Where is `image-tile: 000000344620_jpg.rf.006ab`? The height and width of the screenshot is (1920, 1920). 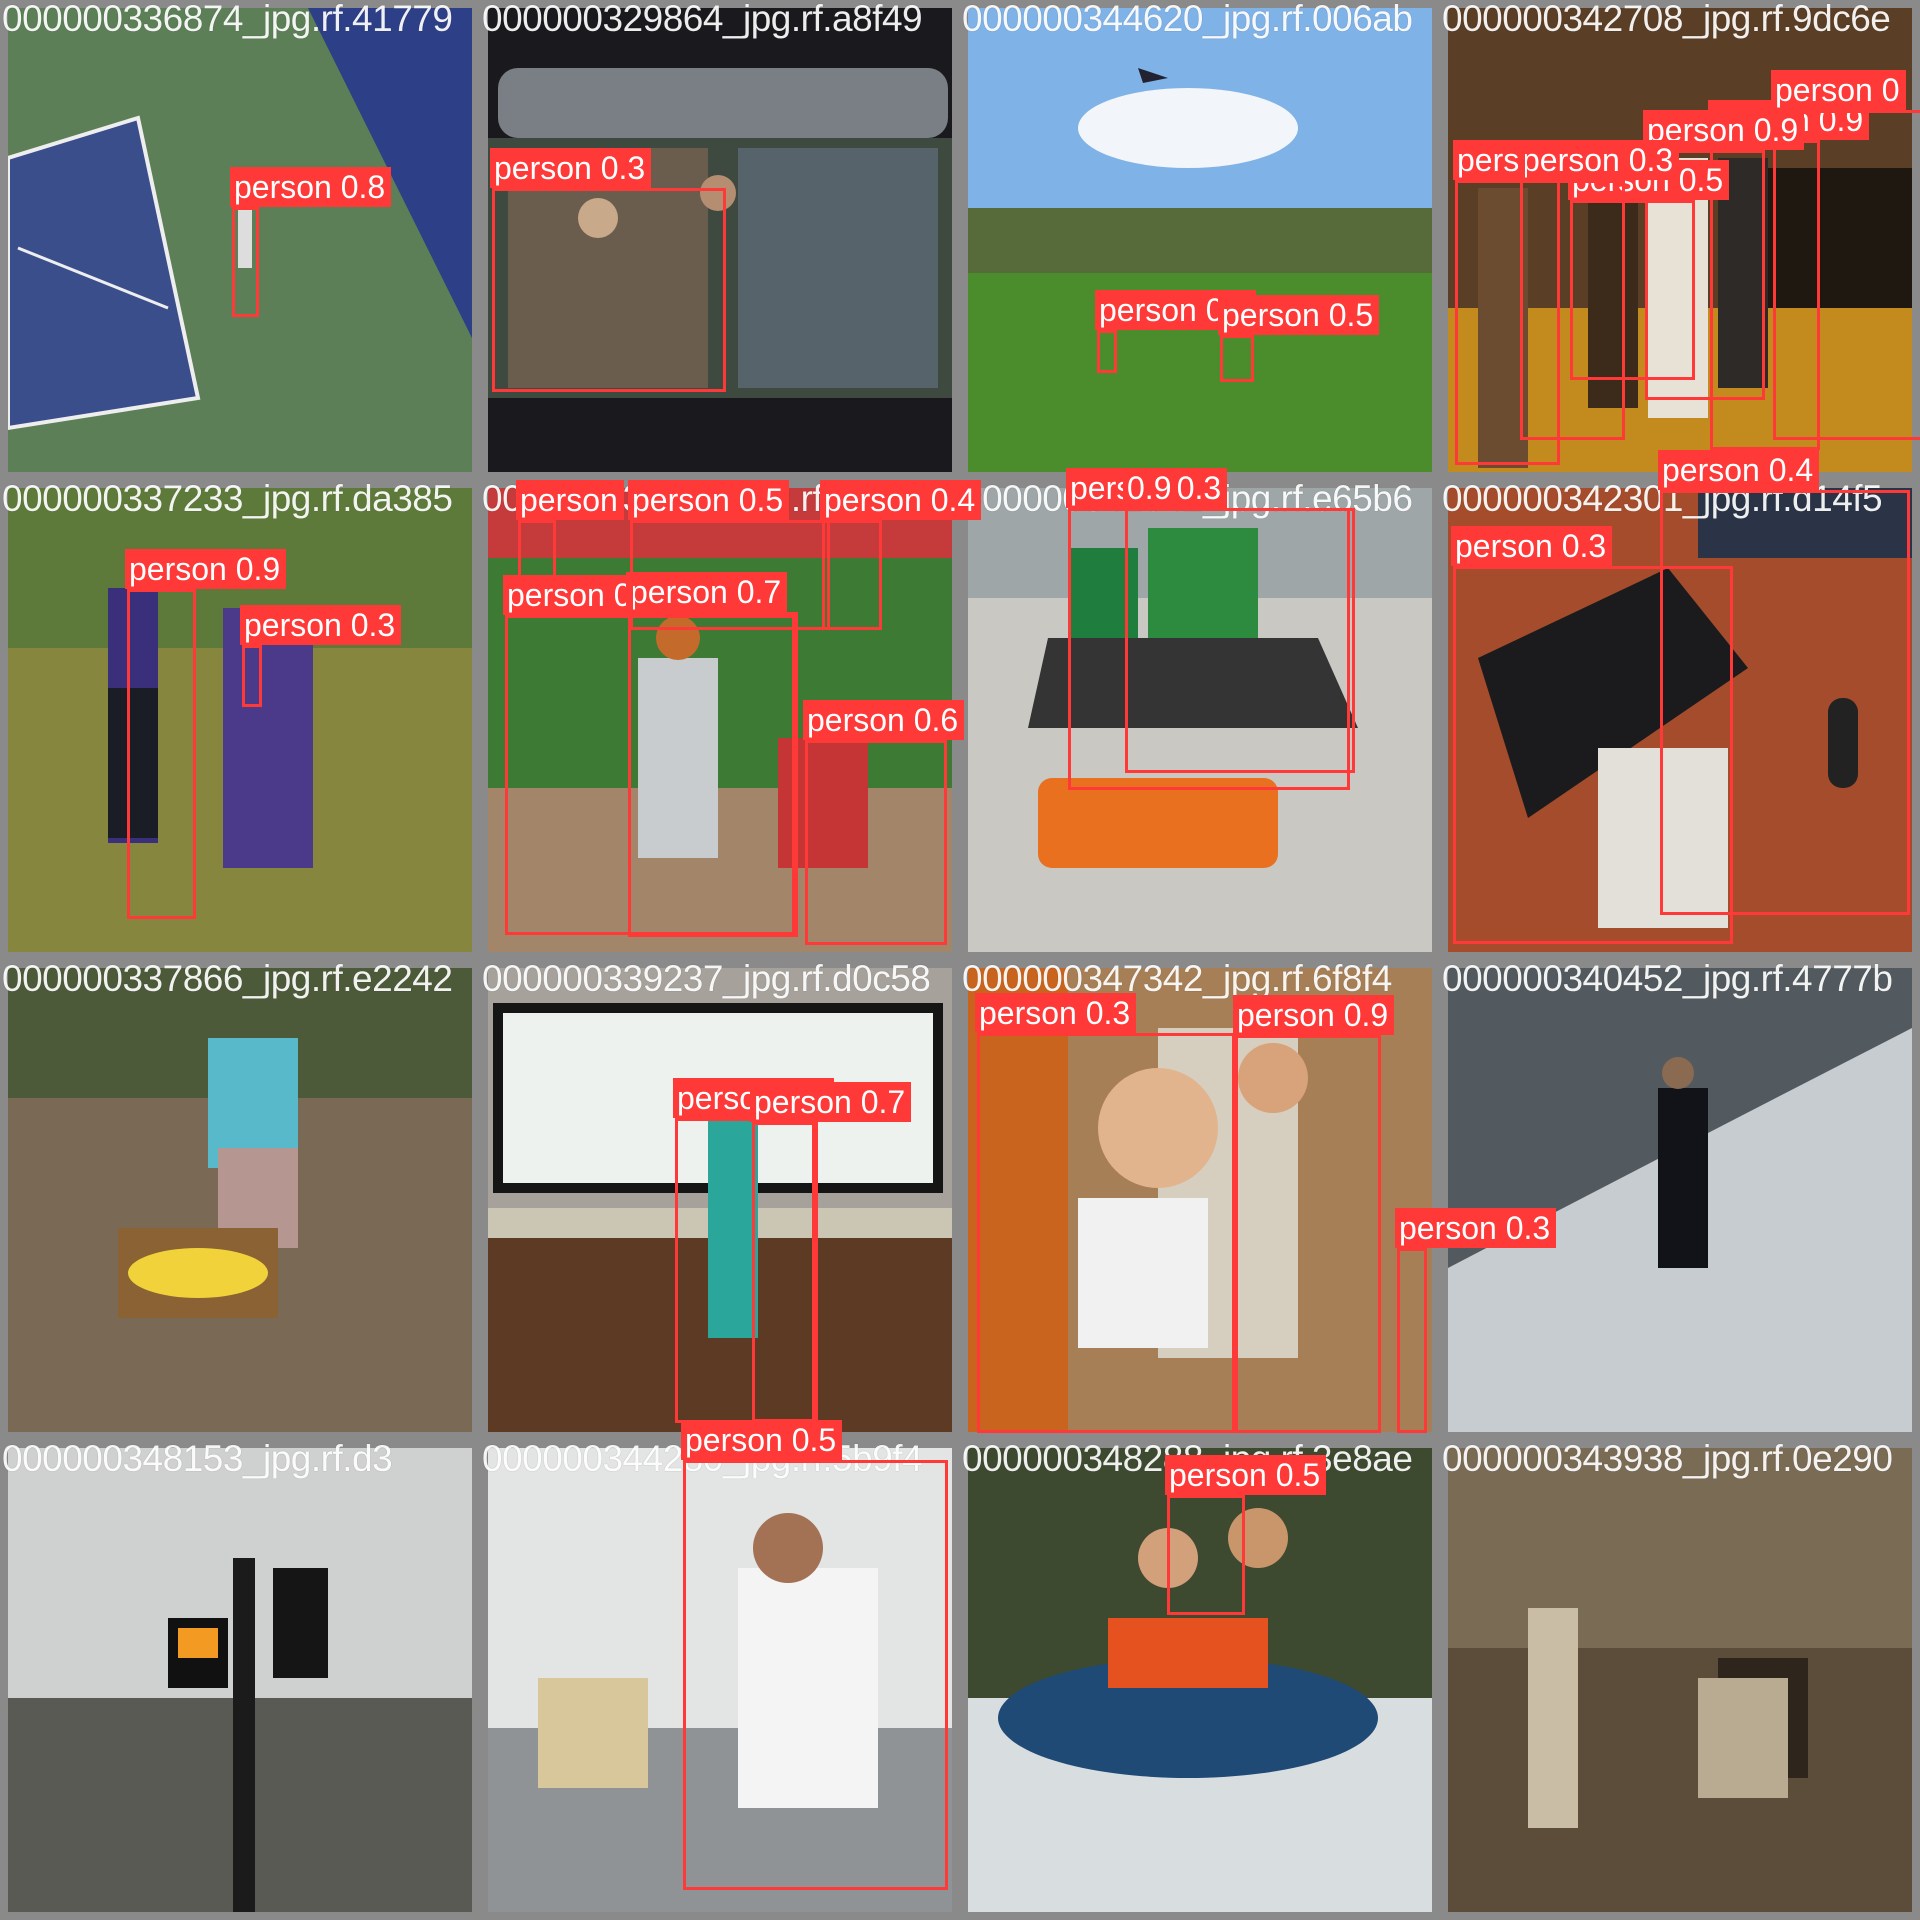
image-tile: 000000344620_jpg.rf.006ab is located at coordinates (1200, 240).